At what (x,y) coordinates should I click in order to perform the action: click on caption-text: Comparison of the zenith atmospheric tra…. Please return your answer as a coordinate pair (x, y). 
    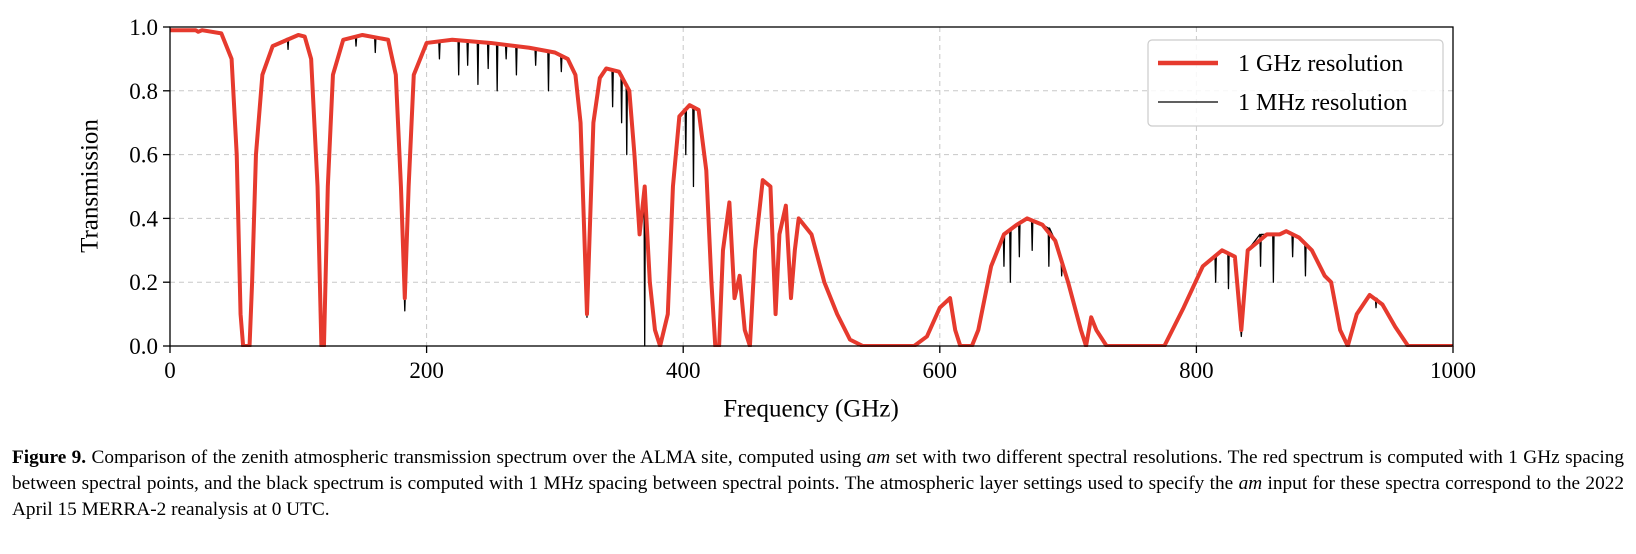
    Looking at the image, I should click on (476, 457).